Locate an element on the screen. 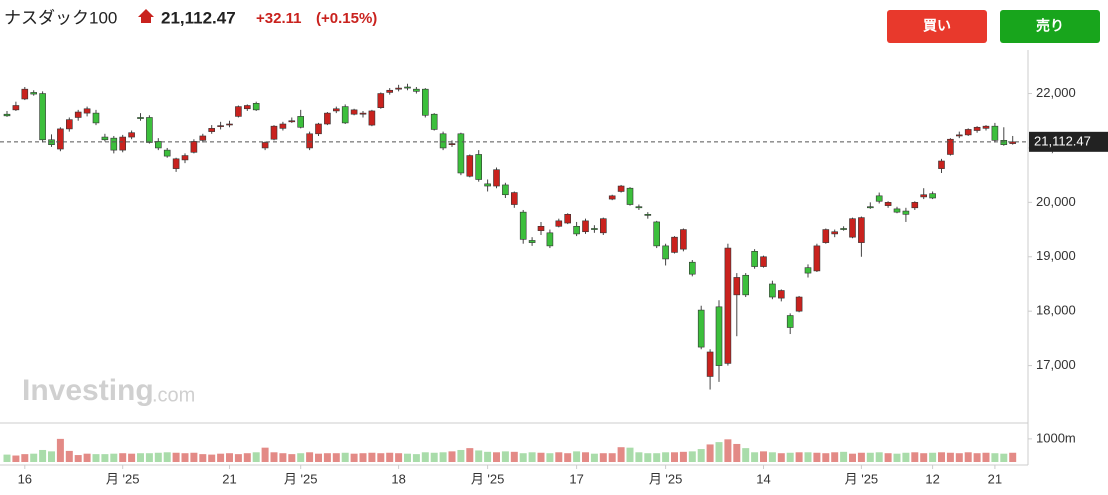 Image resolution: width=1108 pixels, height=495 pixels. sell-button-bg is located at coordinates (1050, 26).